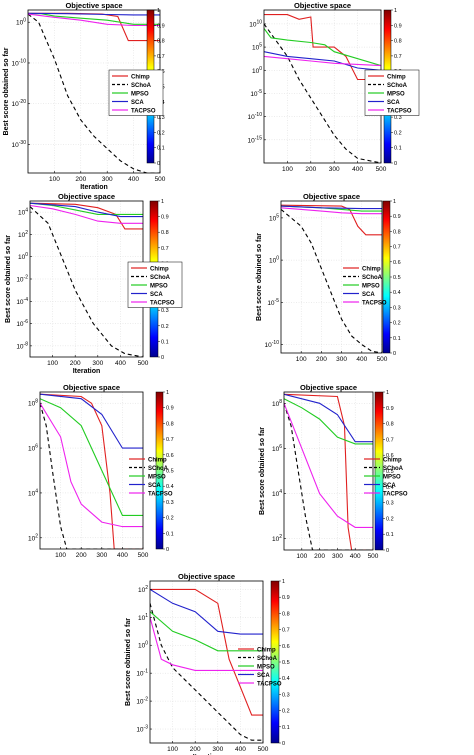 The image size is (474, 755). What do you see at coordinates (19, 103) in the screenshot?
I see `y-tick-label: 10⁻²⁰` at bounding box center [19, 103].